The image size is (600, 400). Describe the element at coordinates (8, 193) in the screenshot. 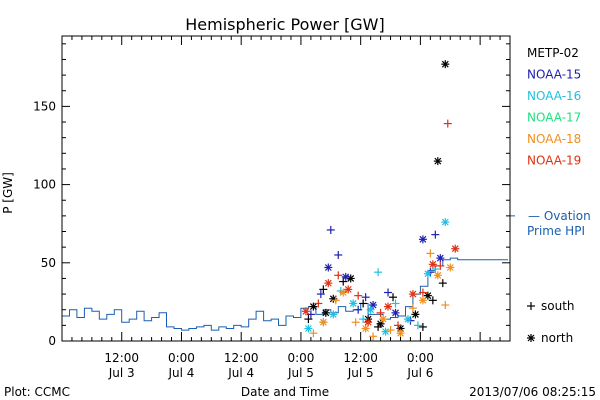

I see `y-axis-label: P [GW]` at that location.